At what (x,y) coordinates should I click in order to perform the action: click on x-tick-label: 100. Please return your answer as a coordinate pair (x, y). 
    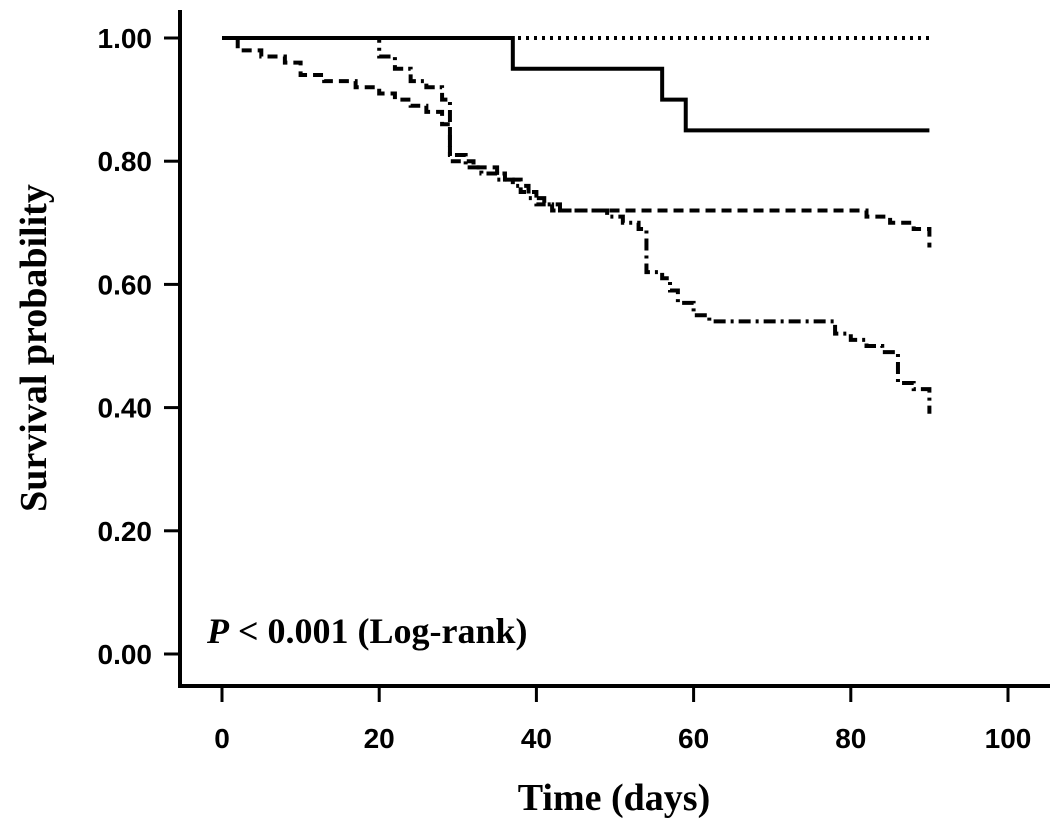
    Looking at the image, I should click on (1008, 738).